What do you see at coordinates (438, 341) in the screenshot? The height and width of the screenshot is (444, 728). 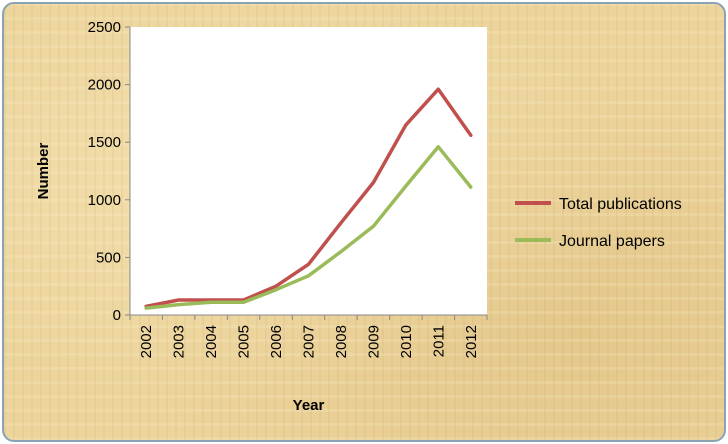 I see `x-tick-label: 2011` at bounding box center [438, 341].